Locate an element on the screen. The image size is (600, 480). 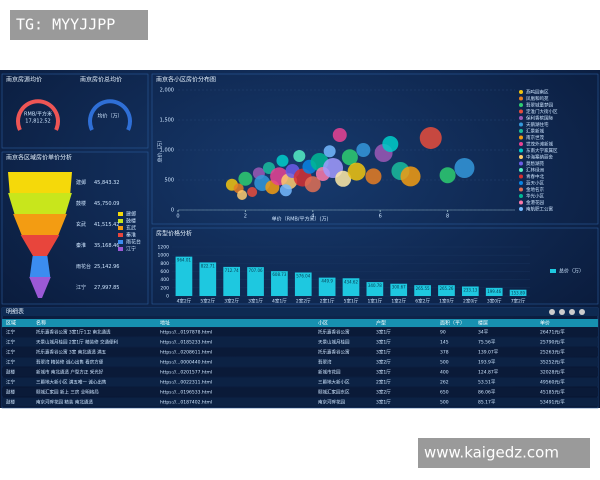
x-axis-label: 单价（RMB/平方米）(万) is located at coordinates (300, 219).